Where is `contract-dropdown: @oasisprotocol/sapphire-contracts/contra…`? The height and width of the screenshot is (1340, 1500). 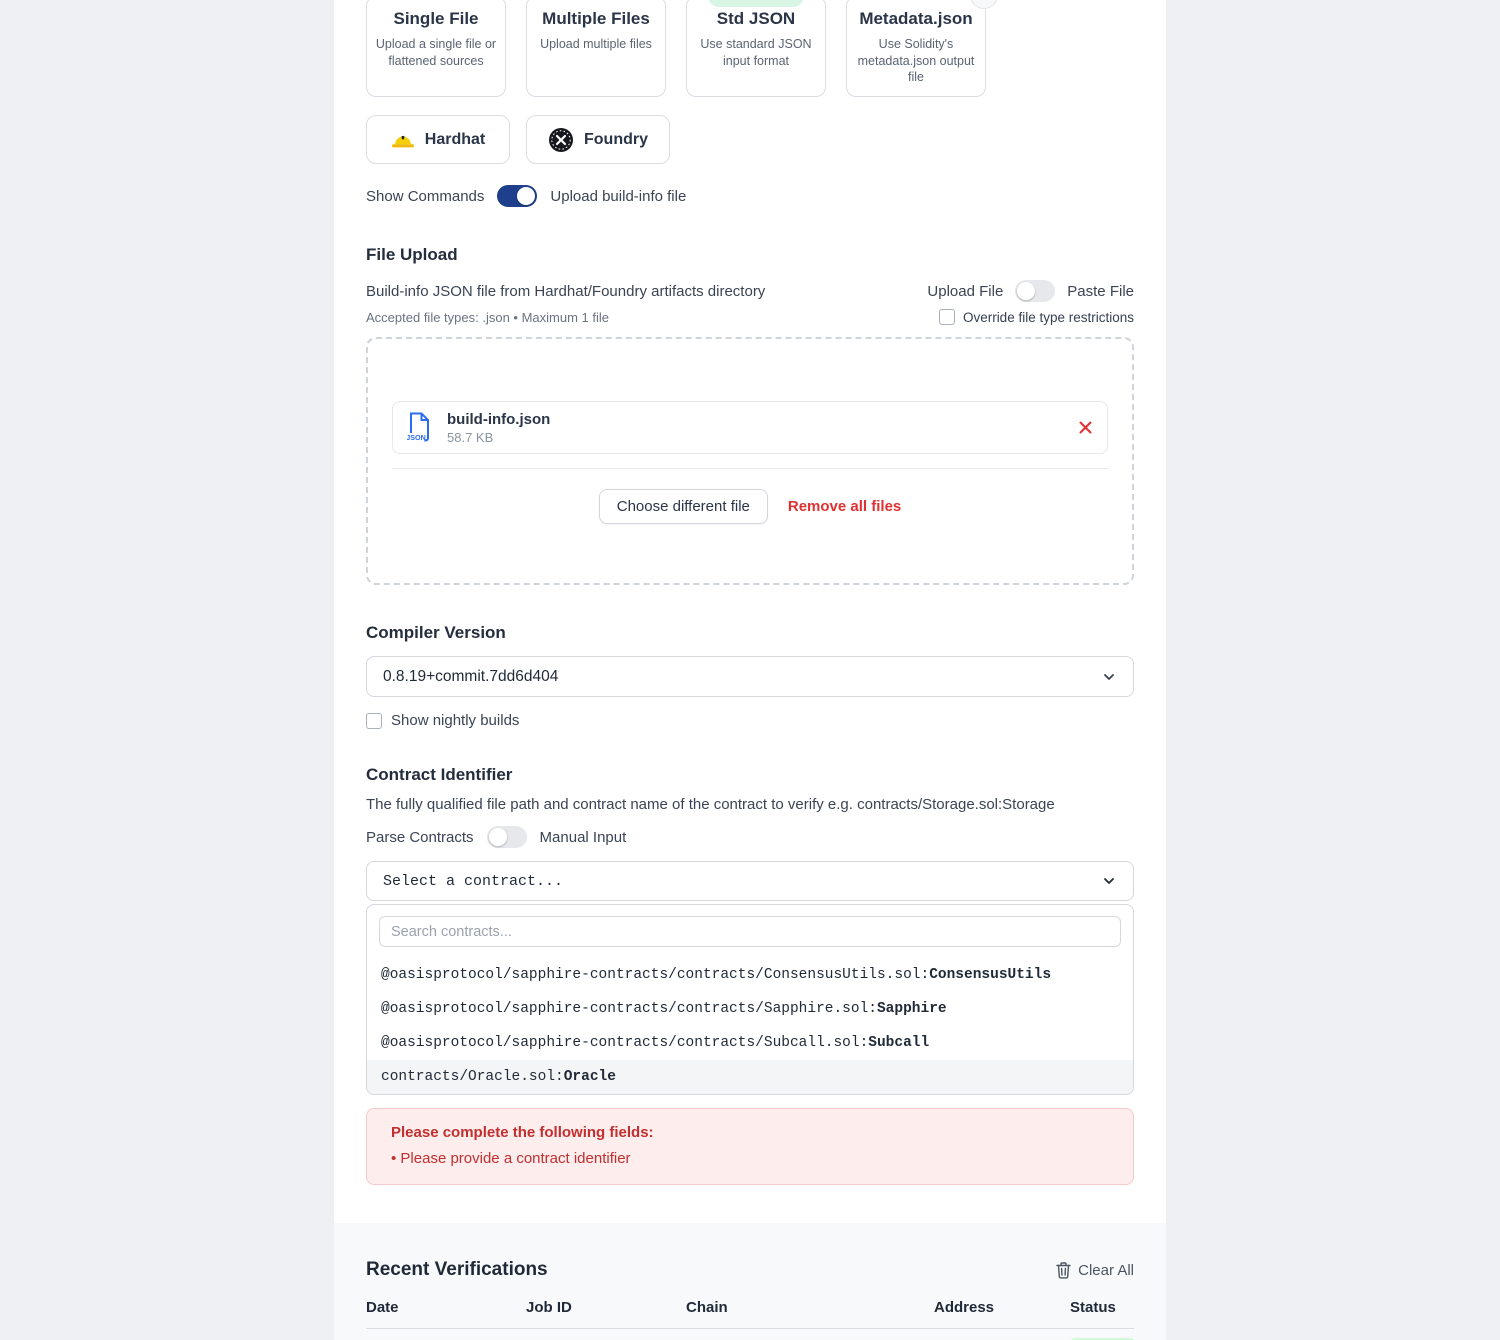
contract-dropdown: @oasisprotocol/sapphire-contracts/contra… is located at coordinates (750, 999).